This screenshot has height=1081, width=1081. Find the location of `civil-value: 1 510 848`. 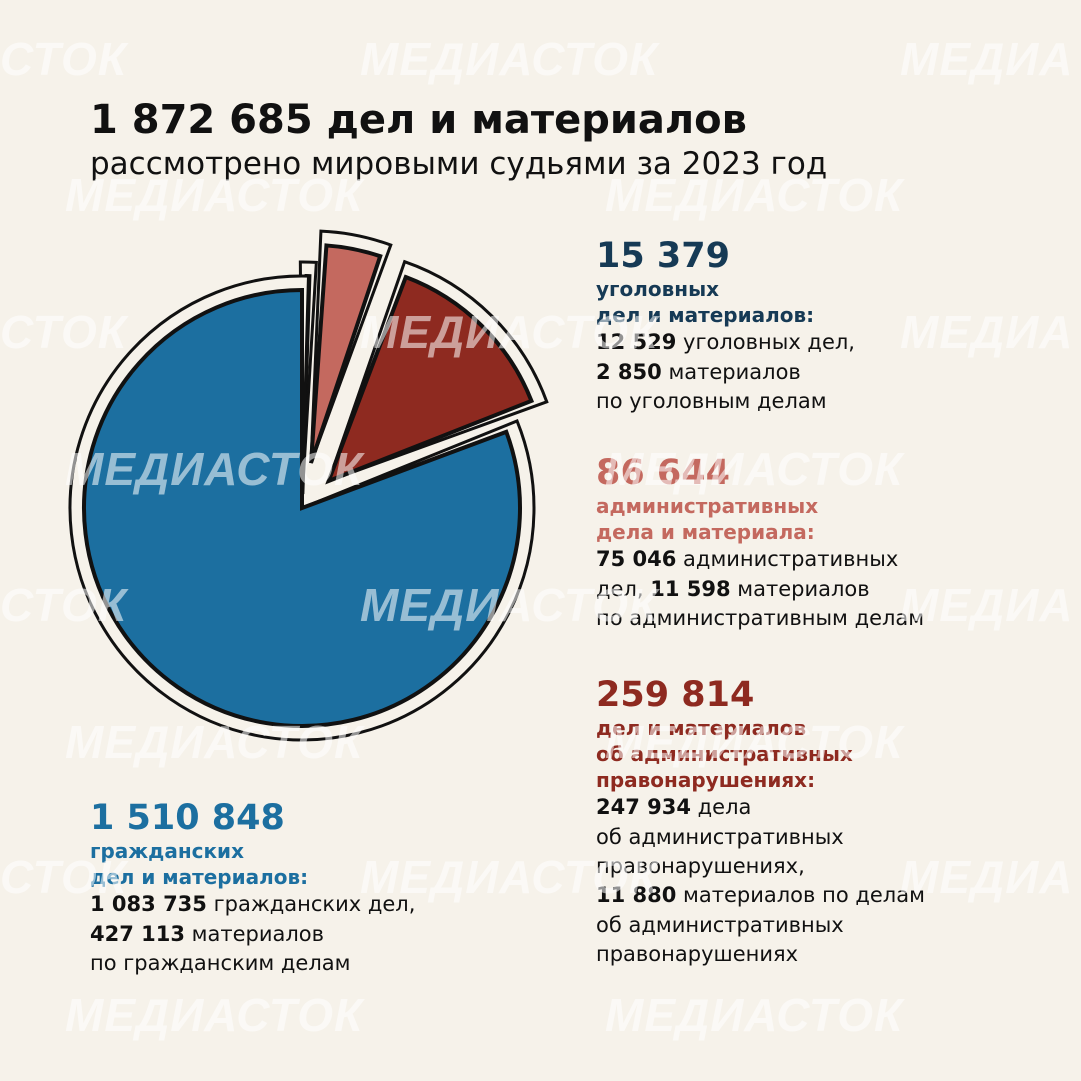

civil-value: 1 510 848 is located at coordinates (187, 818).